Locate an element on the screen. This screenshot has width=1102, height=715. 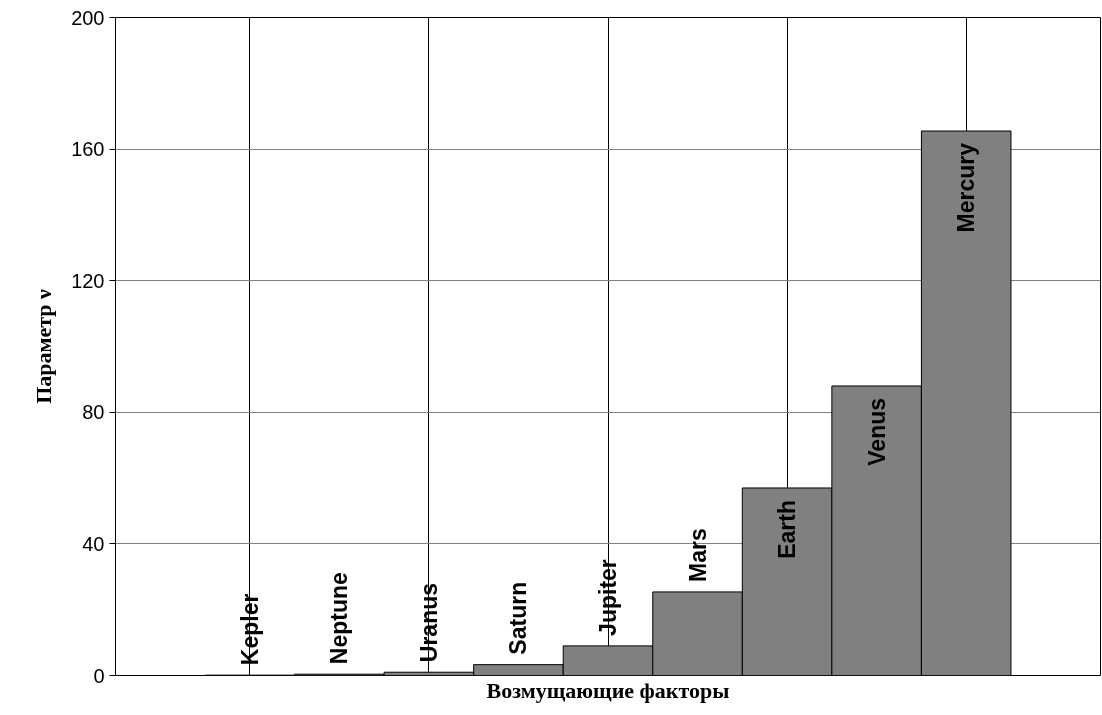
y-tick-label: 200 is located at coordinates (88, 17).